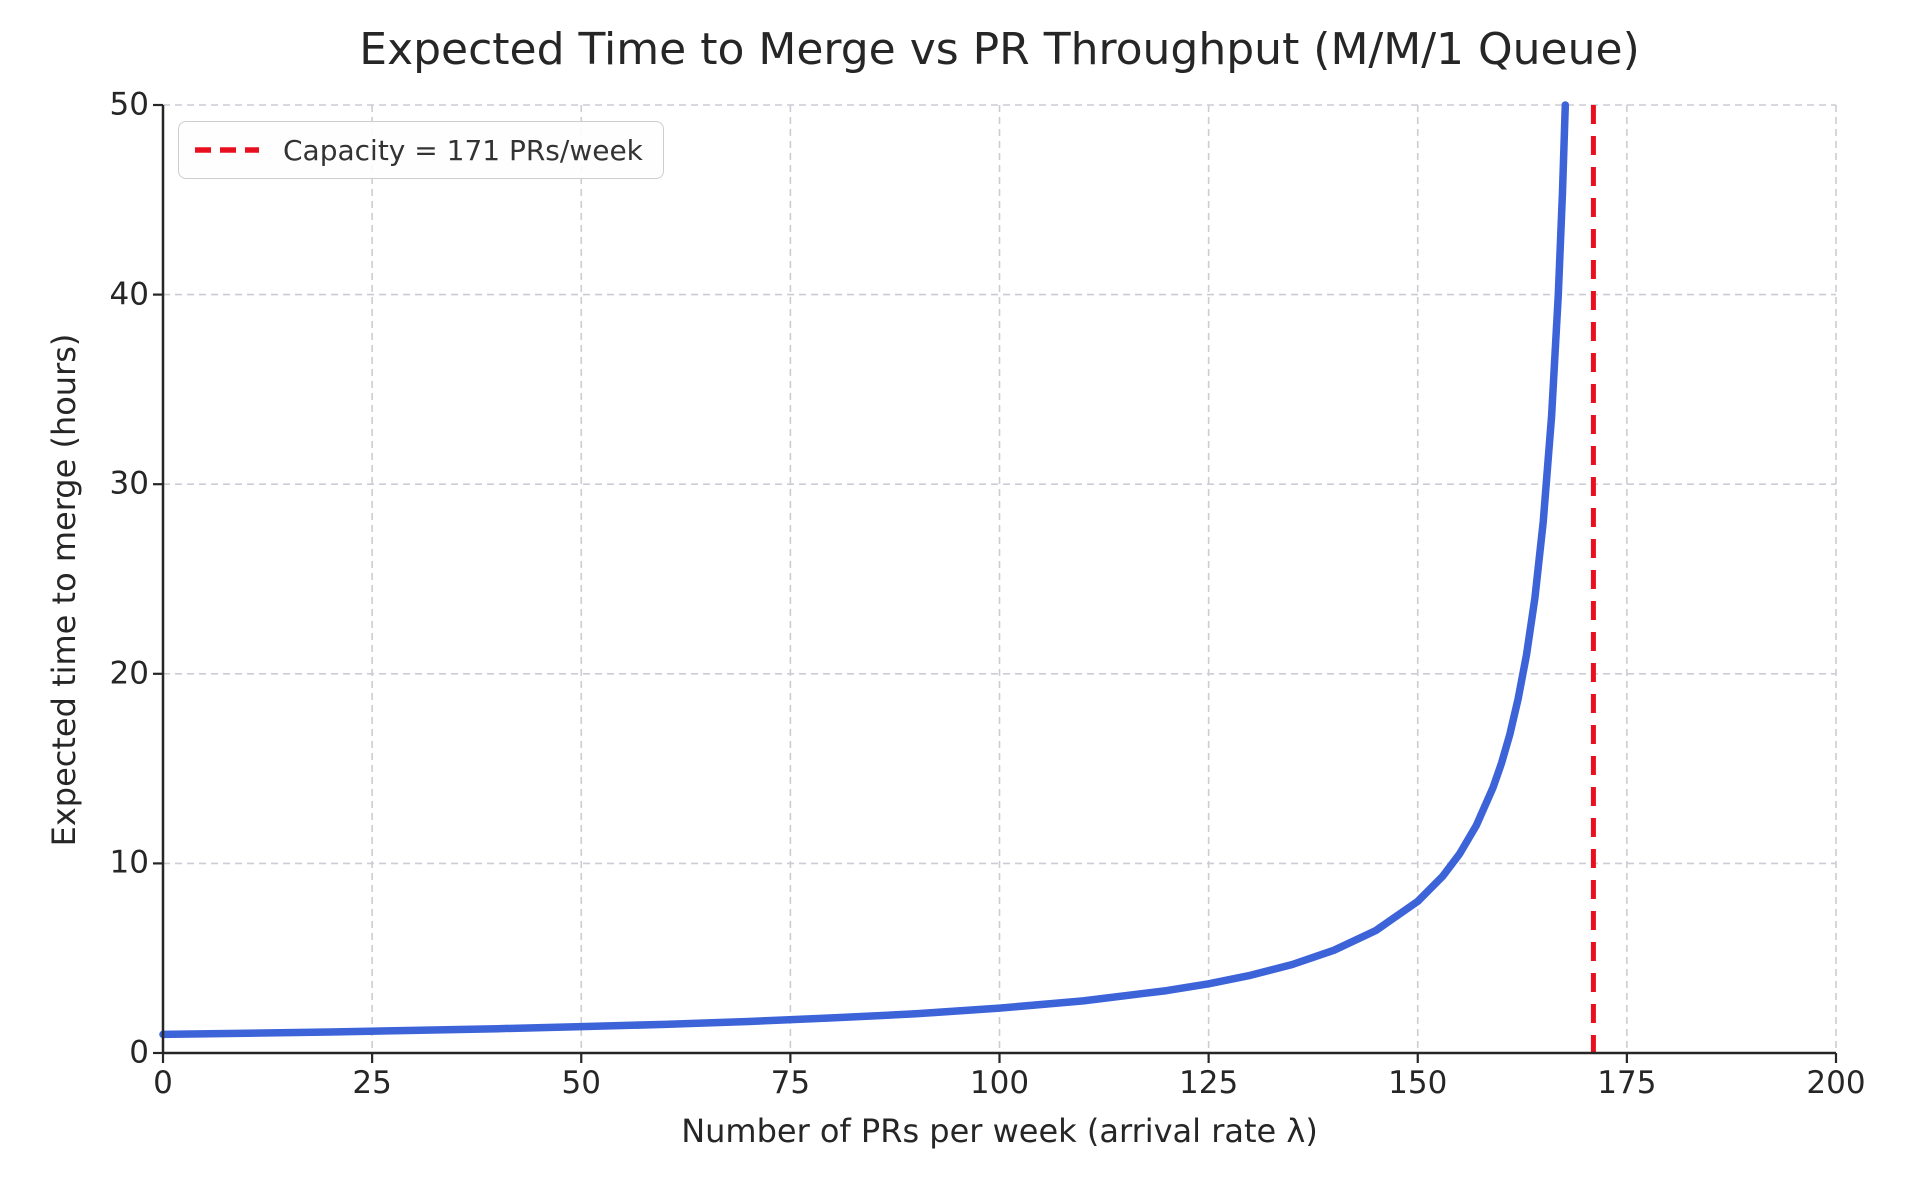 The width and height of the screenshot is (1928, 1188). What do you see at coordinates (129, 862) in the screenshot?
I see `y-tick-label-10: 10` at bounding box center [129, 862].